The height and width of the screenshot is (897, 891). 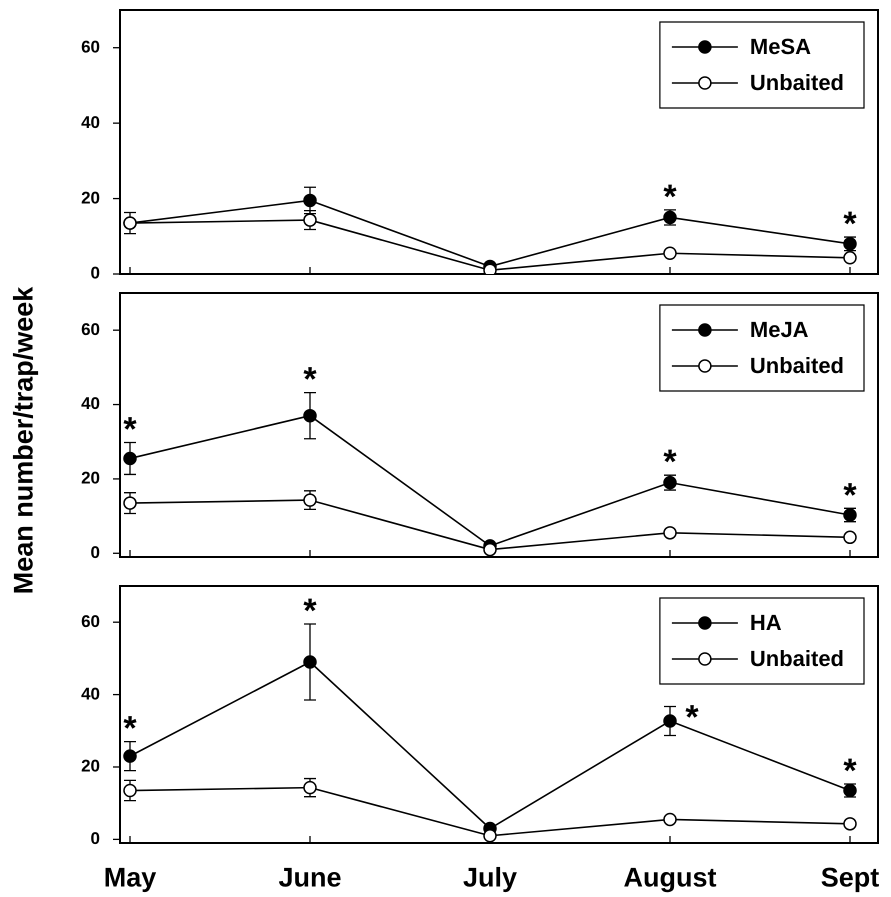 What do you see at coordinates (490, 877) in the screenshot?
I see `x-tick-label: July` at bounding box center [490, 877].